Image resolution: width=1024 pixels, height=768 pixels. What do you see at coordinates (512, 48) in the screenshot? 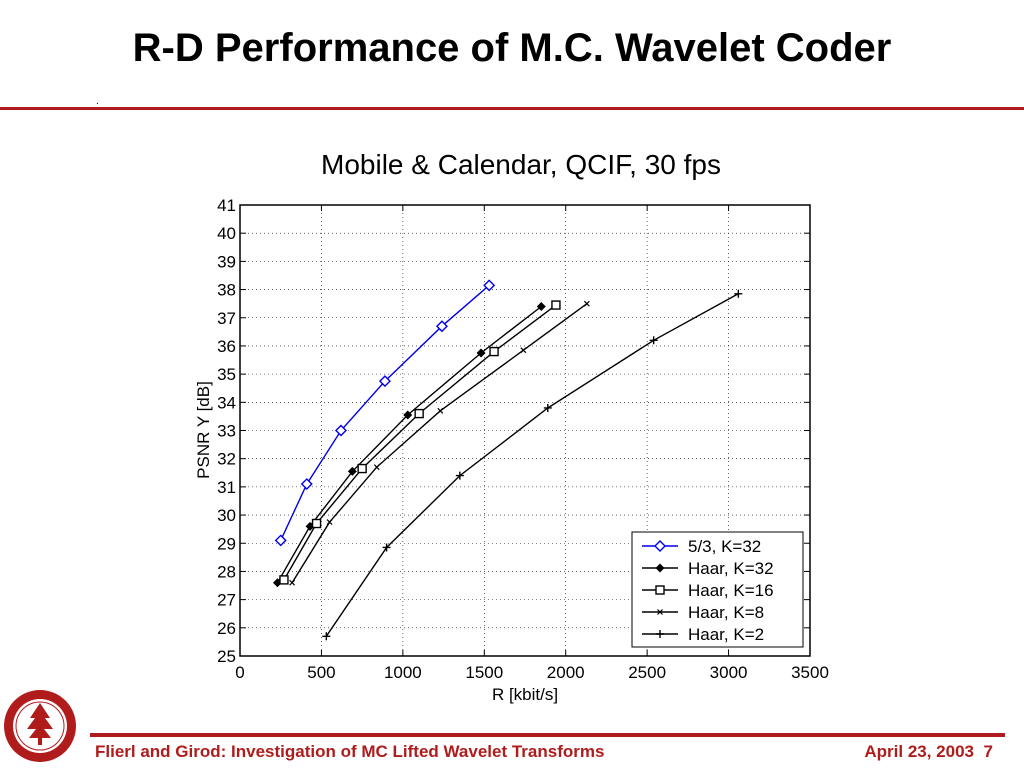
I see `slide-title: R-D Performance of M.C. Wavelet Coder` at bounding box center [512, 48].